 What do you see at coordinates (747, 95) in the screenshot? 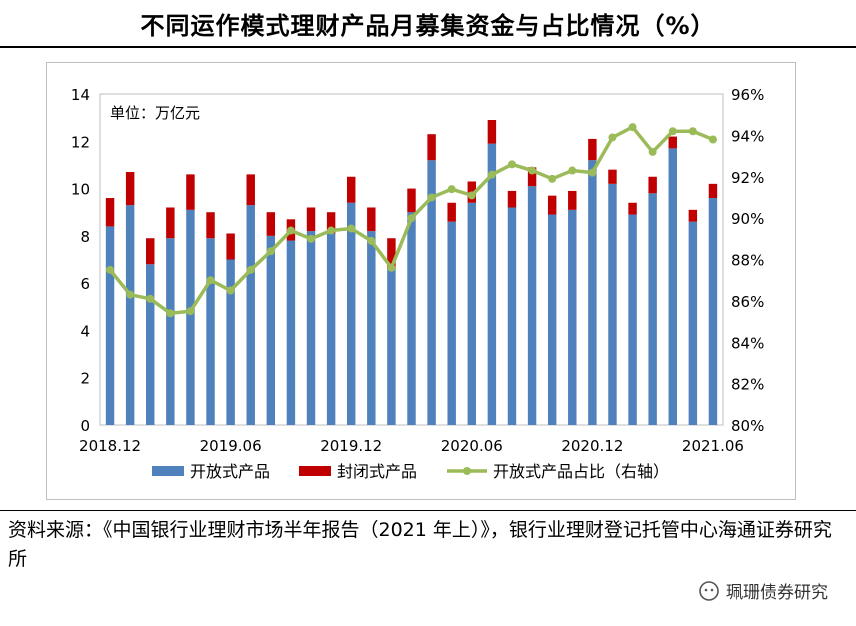
I see `y-right-tick-label: 96%` at bounding box center [747, 95].